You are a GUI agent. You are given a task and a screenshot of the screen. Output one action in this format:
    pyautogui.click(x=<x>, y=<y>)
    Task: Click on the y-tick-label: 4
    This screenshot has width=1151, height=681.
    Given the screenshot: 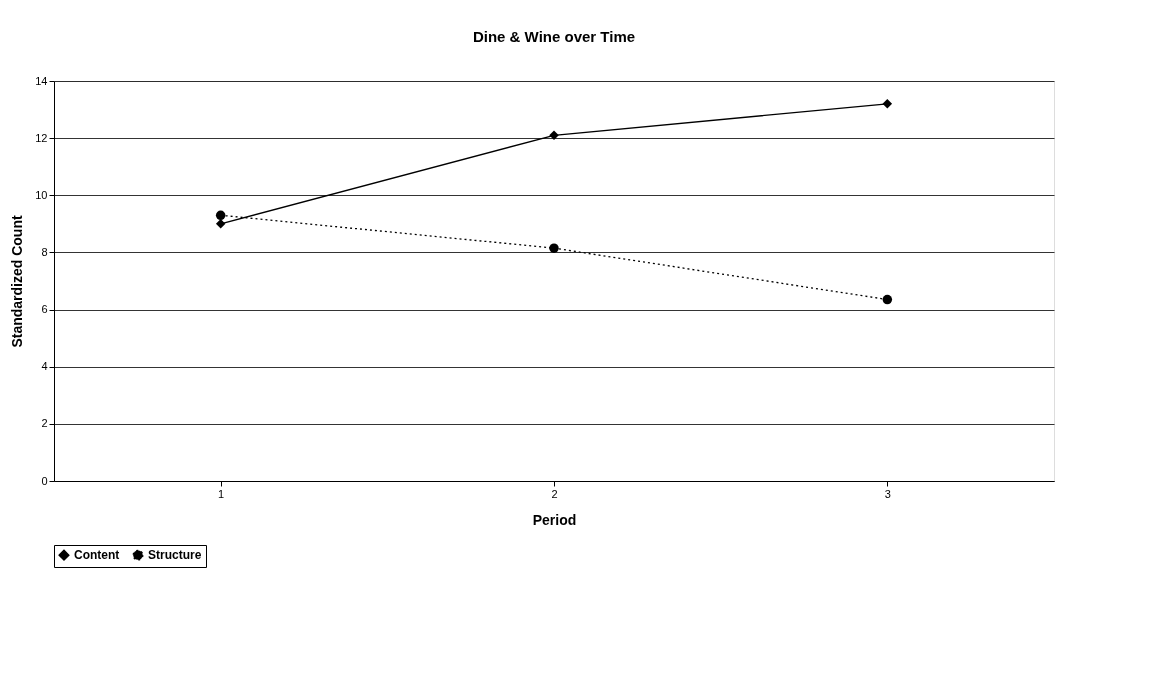 What is the action you would take?
    pyautogui.click(x=44, y=366)
    